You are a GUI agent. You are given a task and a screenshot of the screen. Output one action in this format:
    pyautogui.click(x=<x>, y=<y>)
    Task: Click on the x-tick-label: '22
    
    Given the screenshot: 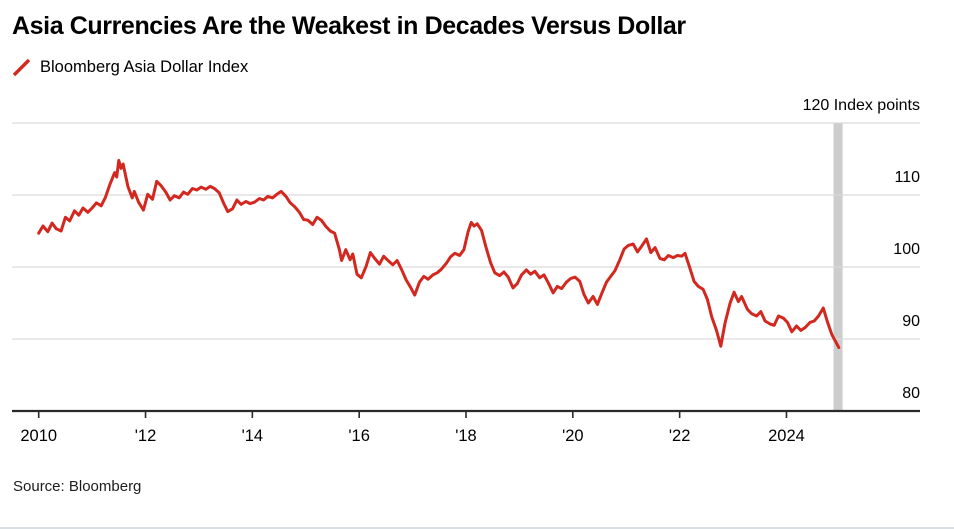 What is the action you would take?
    pyautogui.click(x=680, y=436)
    